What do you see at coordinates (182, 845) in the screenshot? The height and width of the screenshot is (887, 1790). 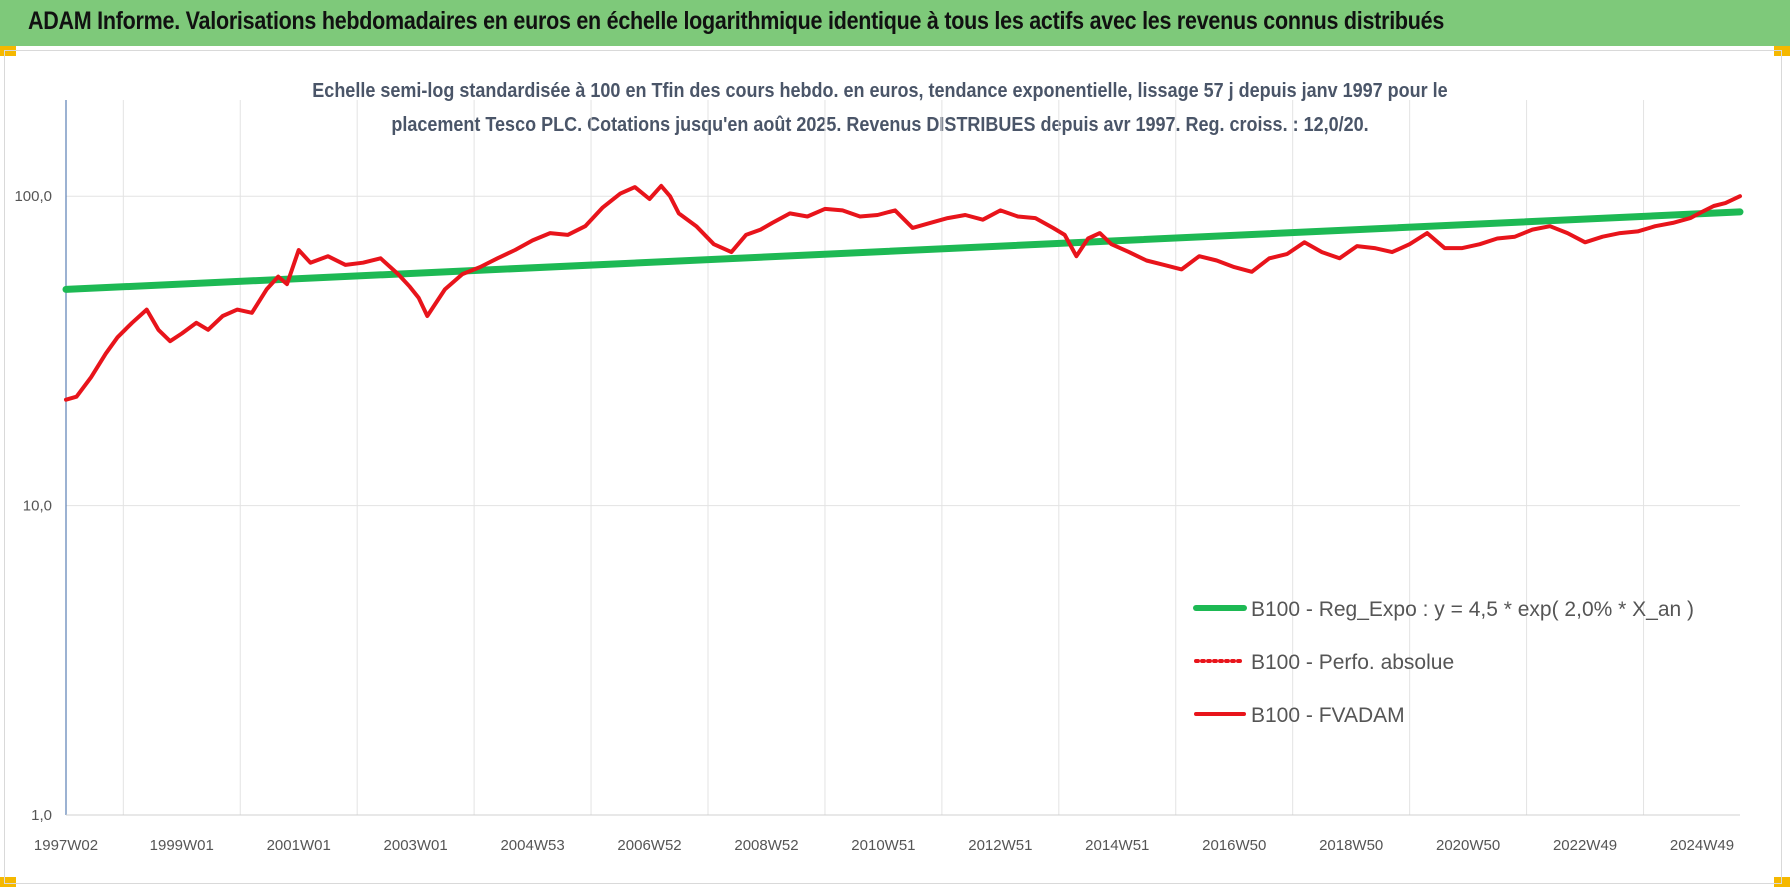 I see `x-tick-label: 1999W01` at bounding box center [182, 845].